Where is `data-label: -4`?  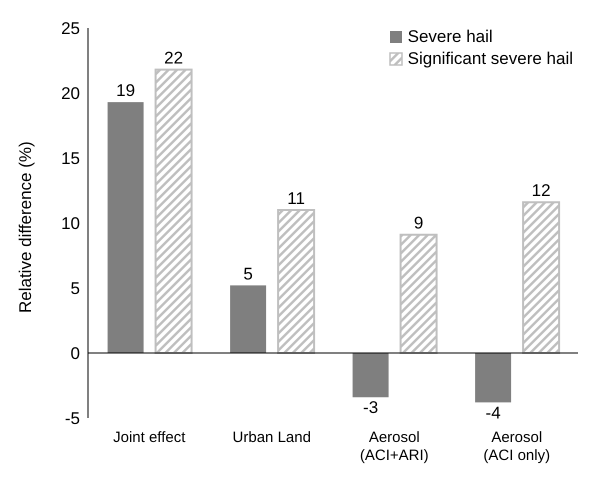
data-label: -4 is located at coordinates (493, 412).